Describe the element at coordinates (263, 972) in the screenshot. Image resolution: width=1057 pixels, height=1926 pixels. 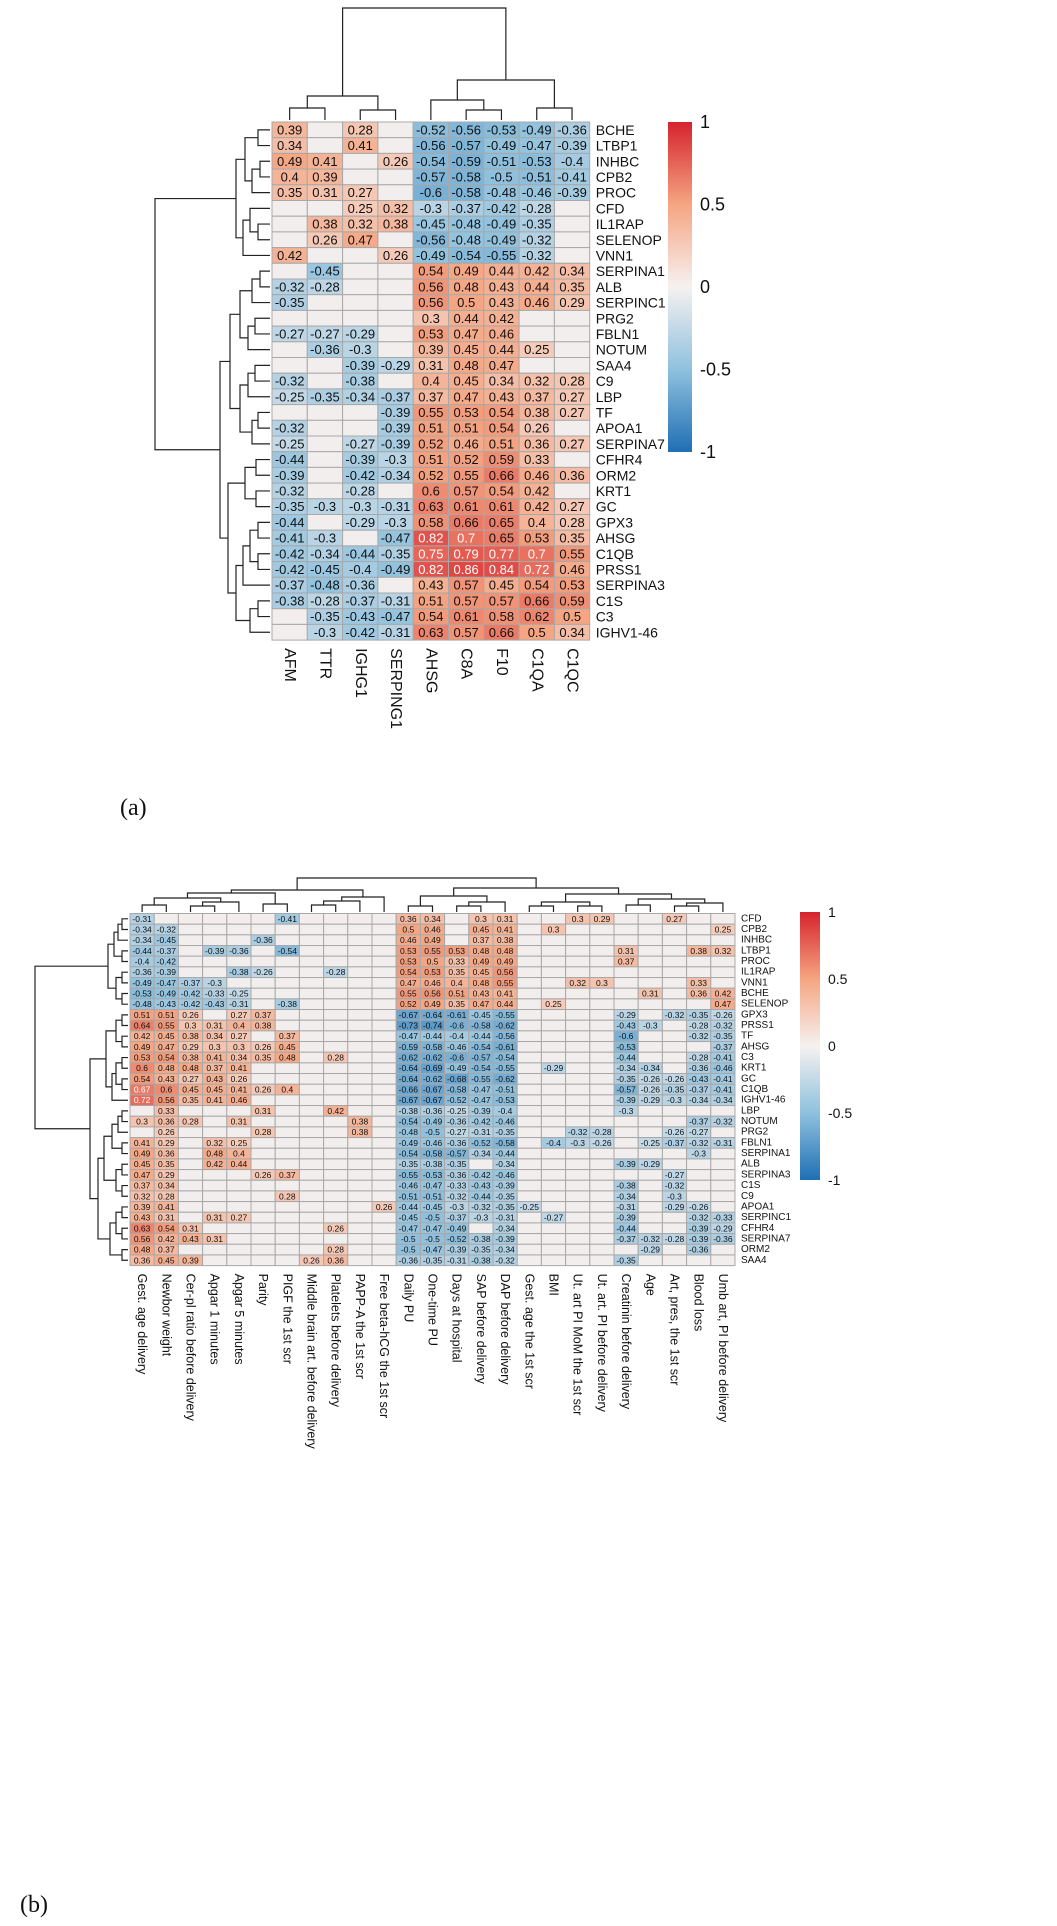
I see `cell-label: -0.26` at that location.